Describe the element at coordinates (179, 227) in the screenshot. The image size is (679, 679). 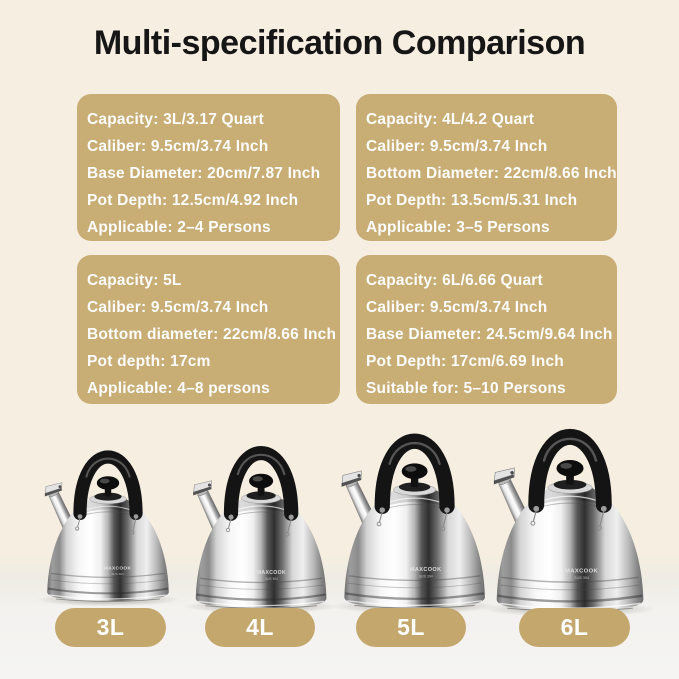
I see `spec-line-applicable: Applicable: 2–4 Persons` at that location.